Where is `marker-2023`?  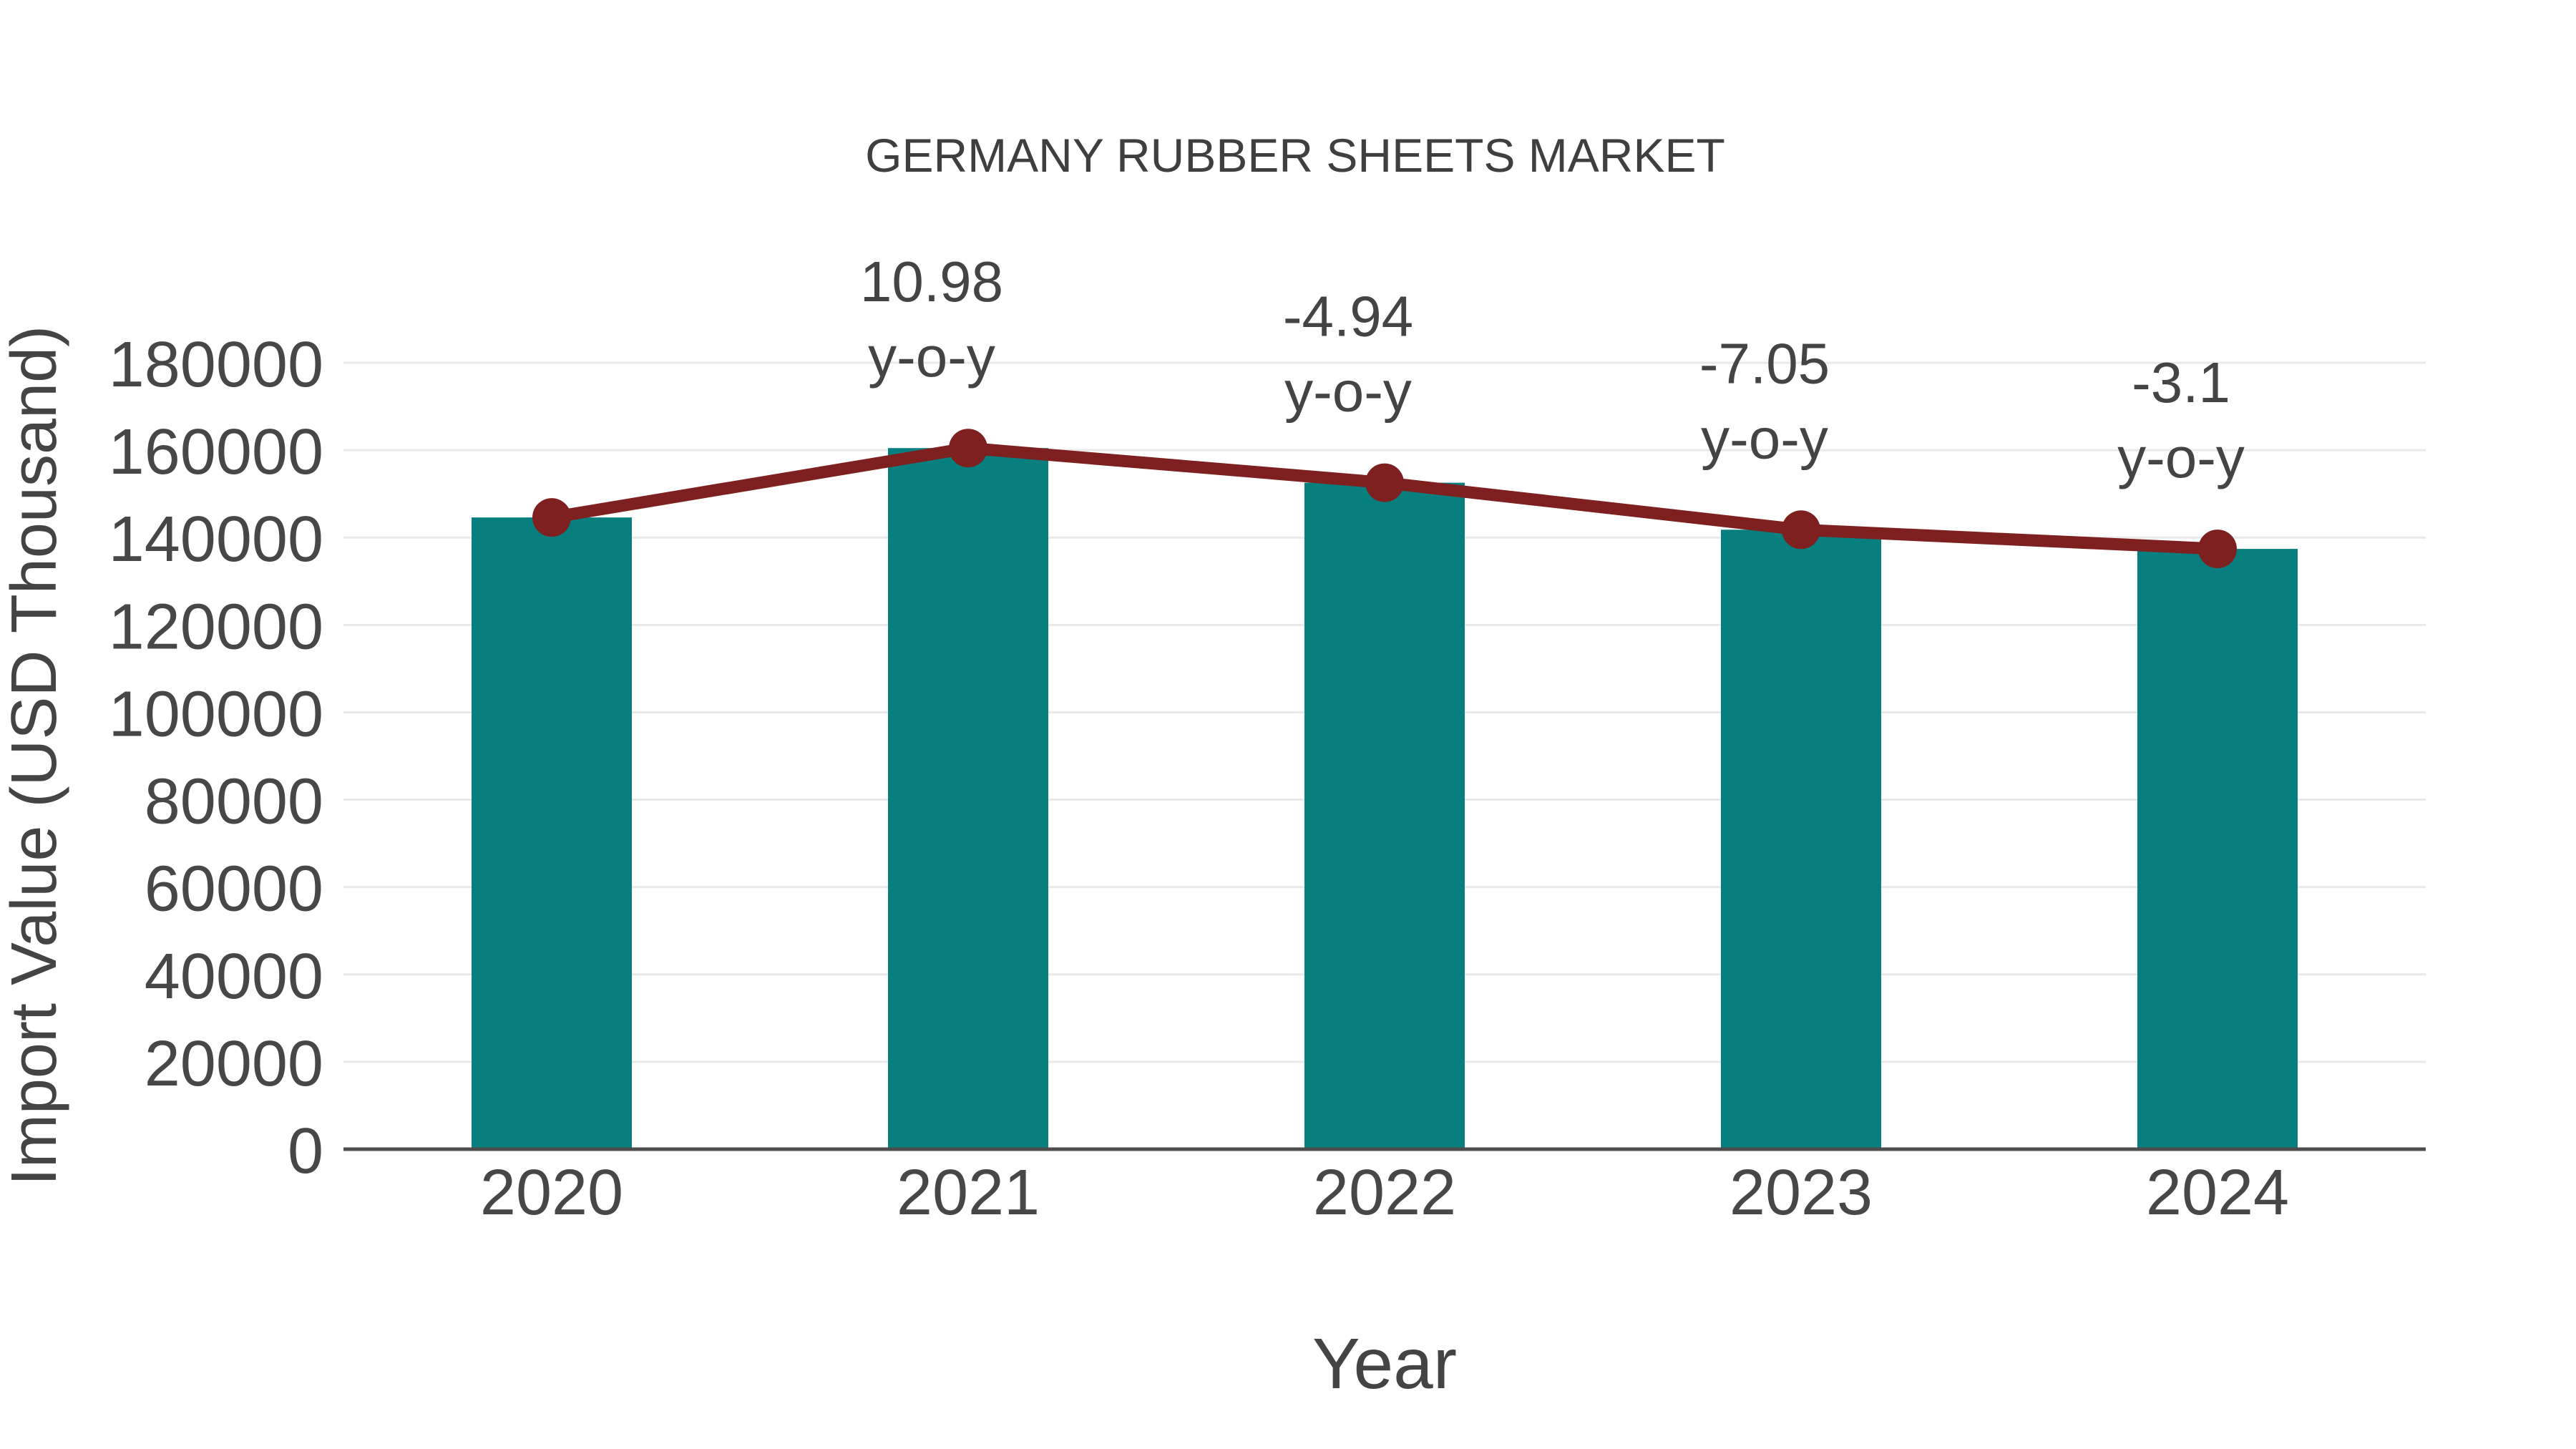
marker-2023 is located at coordinates (1801, 530).